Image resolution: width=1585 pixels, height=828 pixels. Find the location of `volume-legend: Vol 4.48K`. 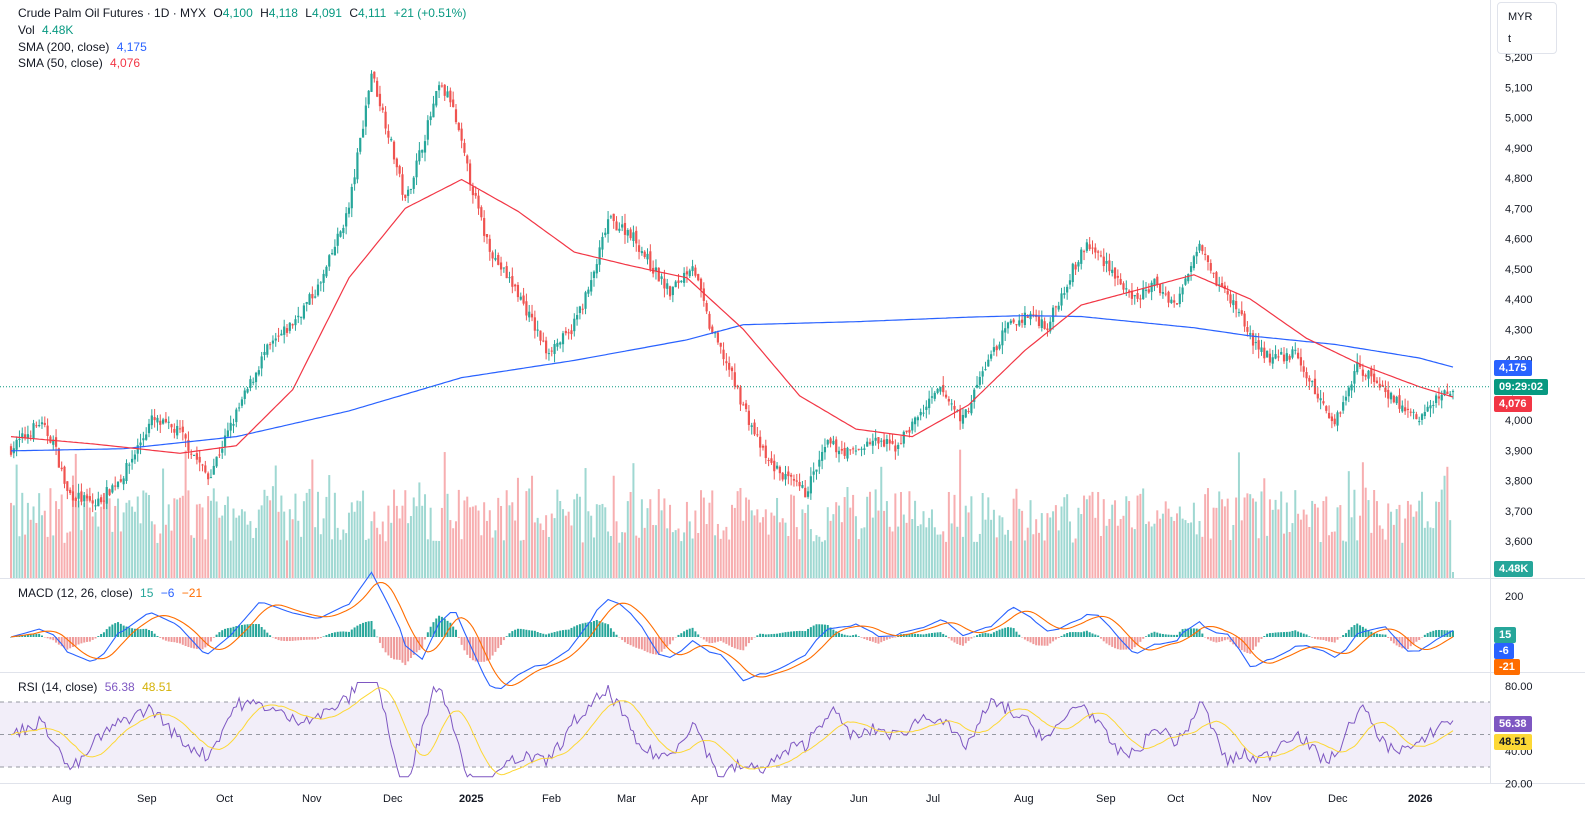

volume-legend: Vol 4.48K is located at coordinates (47, 30).